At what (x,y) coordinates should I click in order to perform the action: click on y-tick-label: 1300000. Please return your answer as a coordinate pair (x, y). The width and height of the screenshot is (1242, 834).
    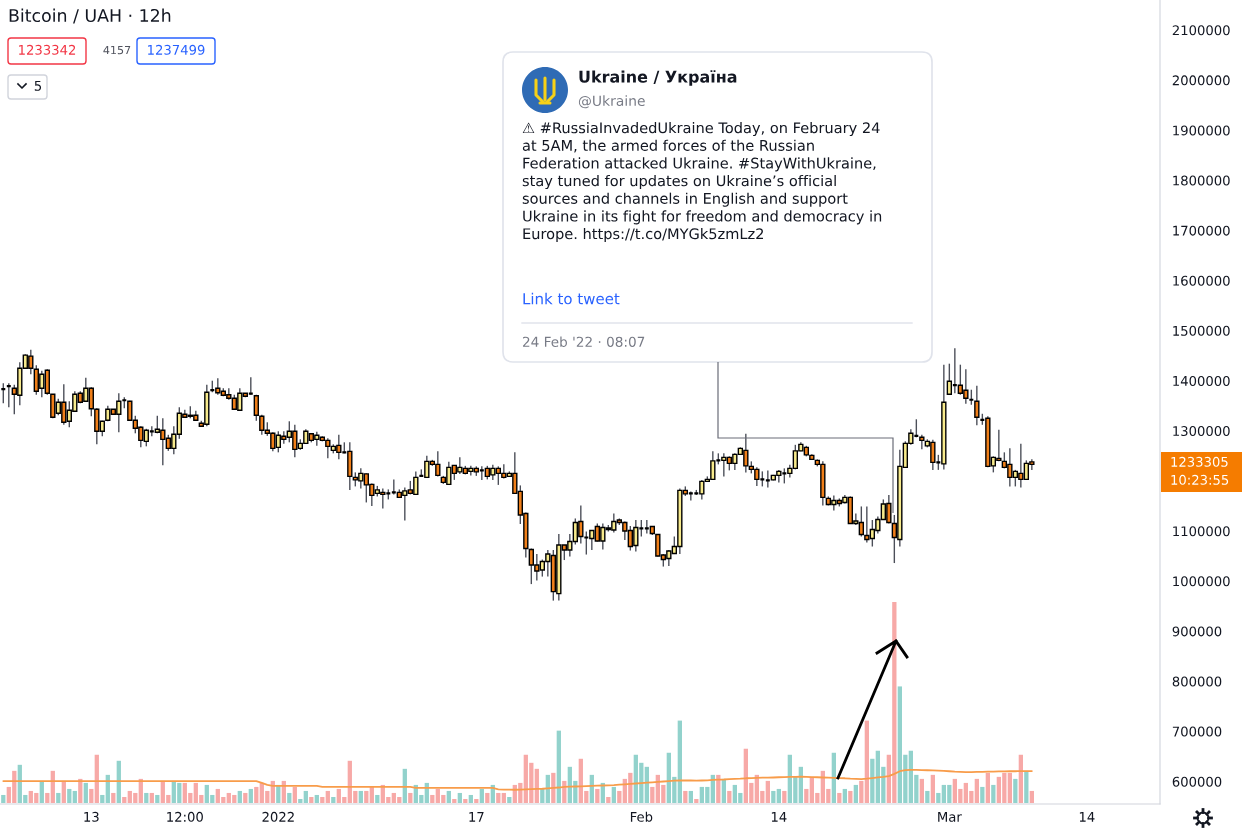
    Looking at the image, I should click on (1201, 431).